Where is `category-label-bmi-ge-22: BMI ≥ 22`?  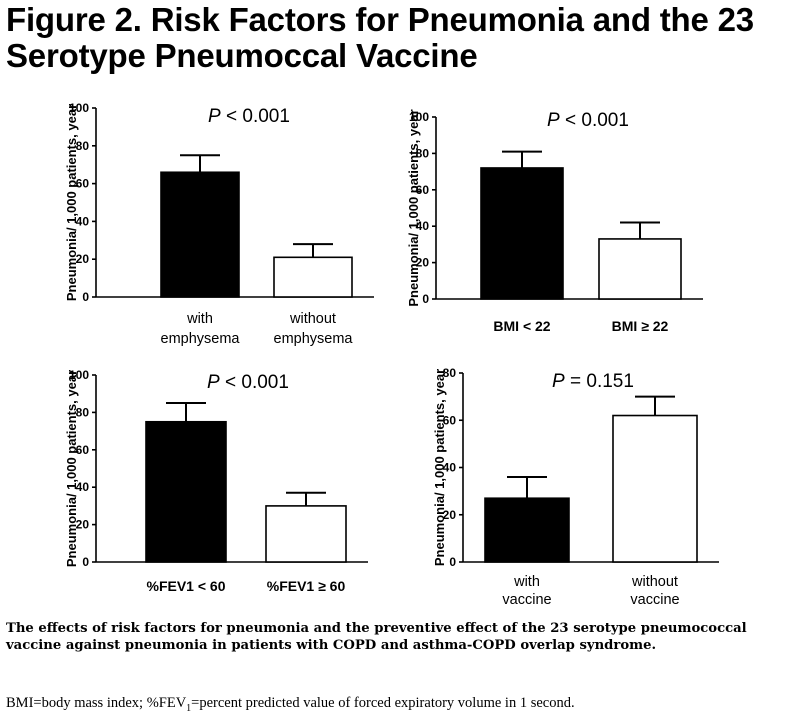 category-label-bmi-ge-22: BMI ≥ 22 is located at coordinates (640, 326).